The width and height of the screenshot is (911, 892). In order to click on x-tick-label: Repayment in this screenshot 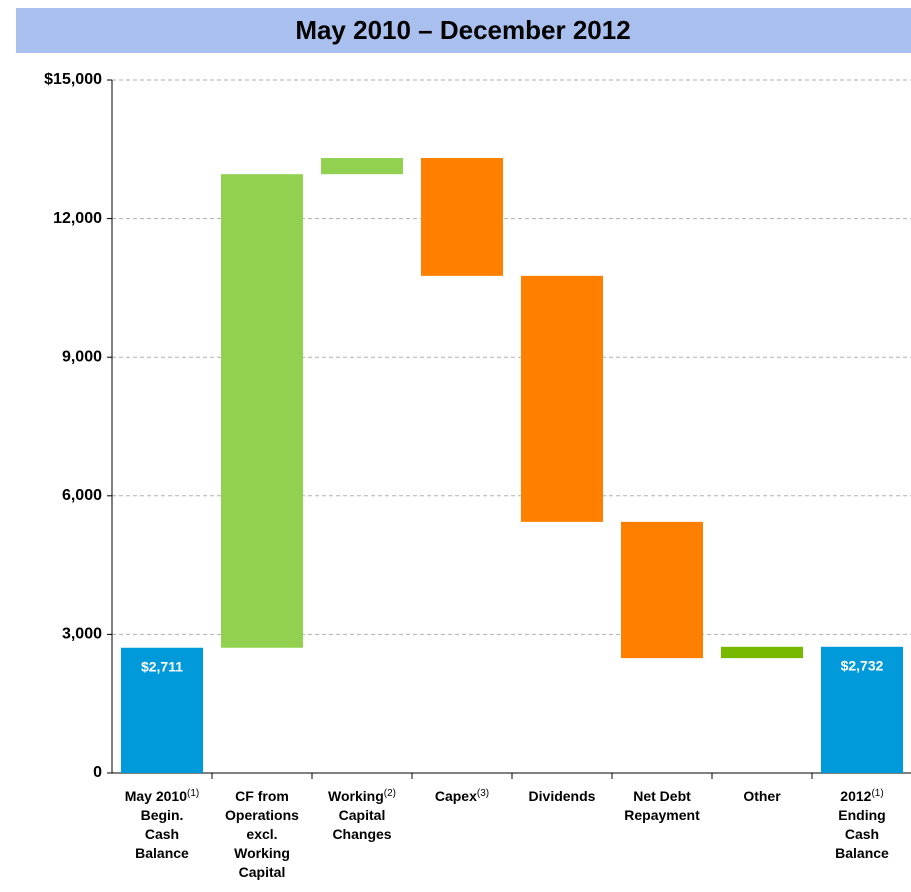, I will do `click(662, 815)`.